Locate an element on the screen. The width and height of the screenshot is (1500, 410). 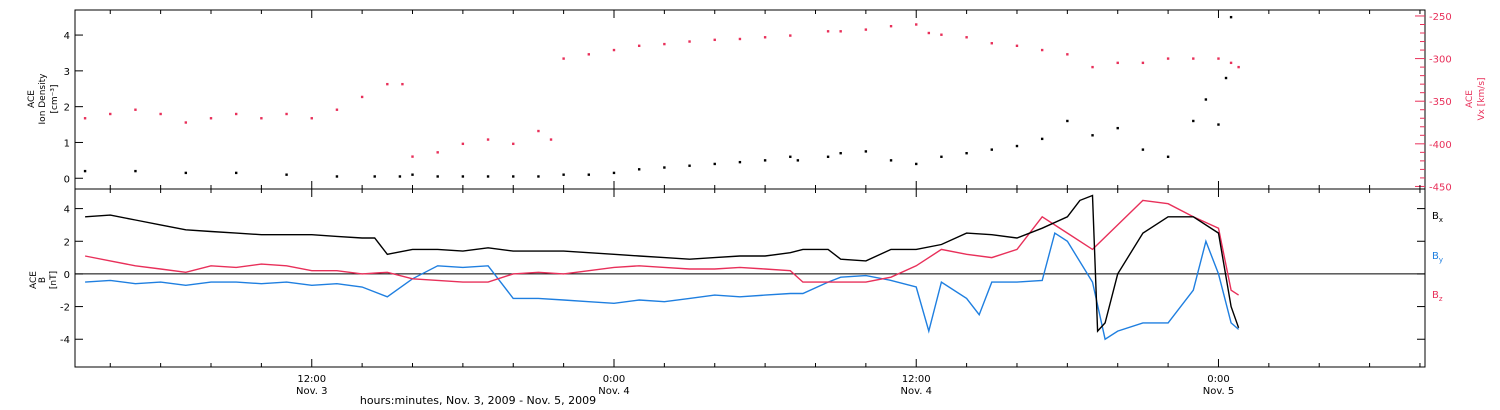
bottom-axis-label: ACEB[nT] is located at coordinates (44, 280).